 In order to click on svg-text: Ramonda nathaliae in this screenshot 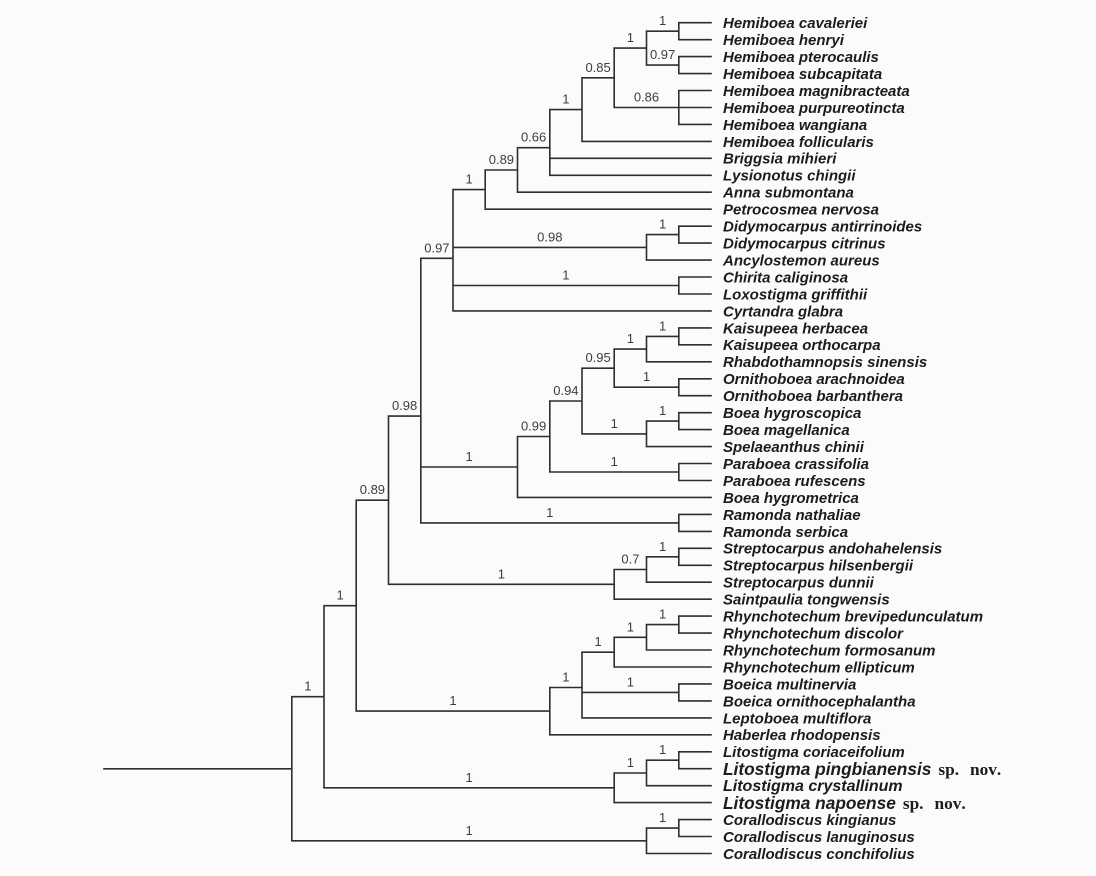, I will do `click(792, 515)`.